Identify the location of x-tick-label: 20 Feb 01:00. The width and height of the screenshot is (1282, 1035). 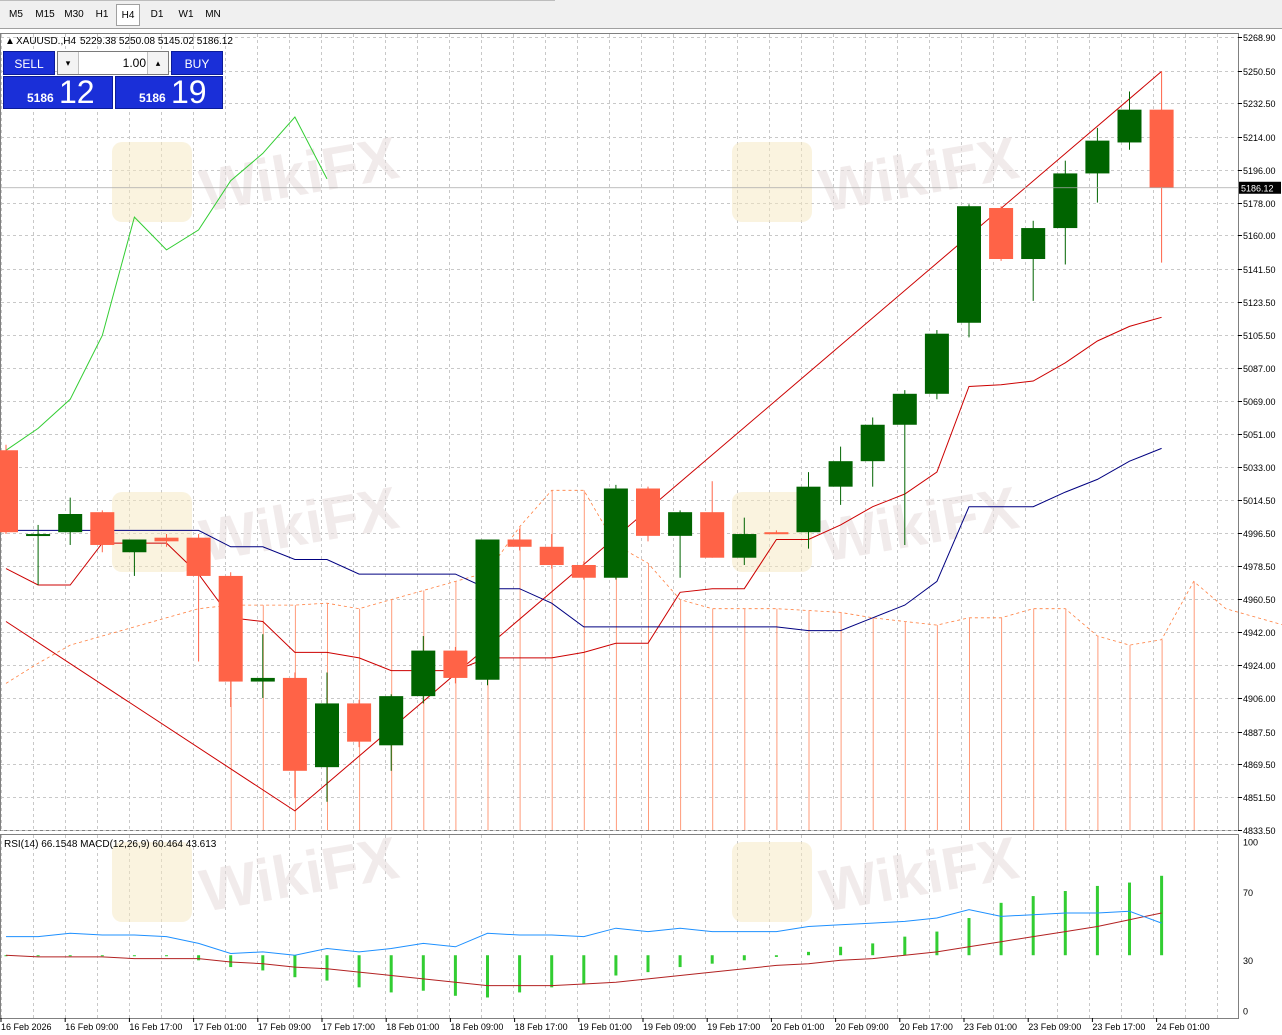
(797, 1027).